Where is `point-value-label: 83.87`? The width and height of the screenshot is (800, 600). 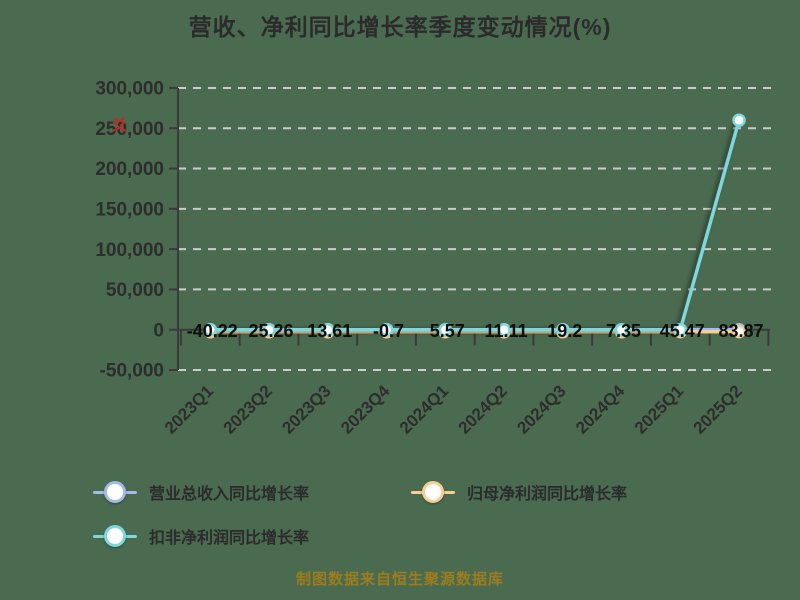 point-value-label: 83.87 is located at coordinates (741, 331).